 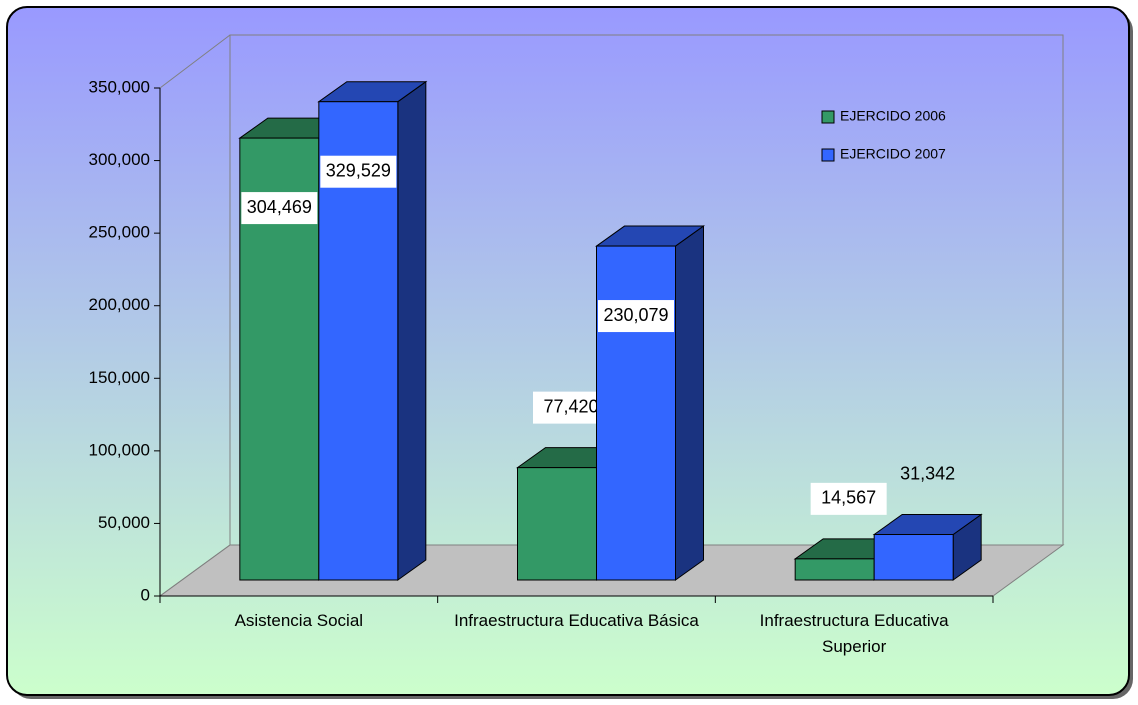 What do you see at coordinates (576, 620) in the screenshot?
I see `x-tick-label: Infraestructura Educativa Básica` at bounding box center [576, 620].